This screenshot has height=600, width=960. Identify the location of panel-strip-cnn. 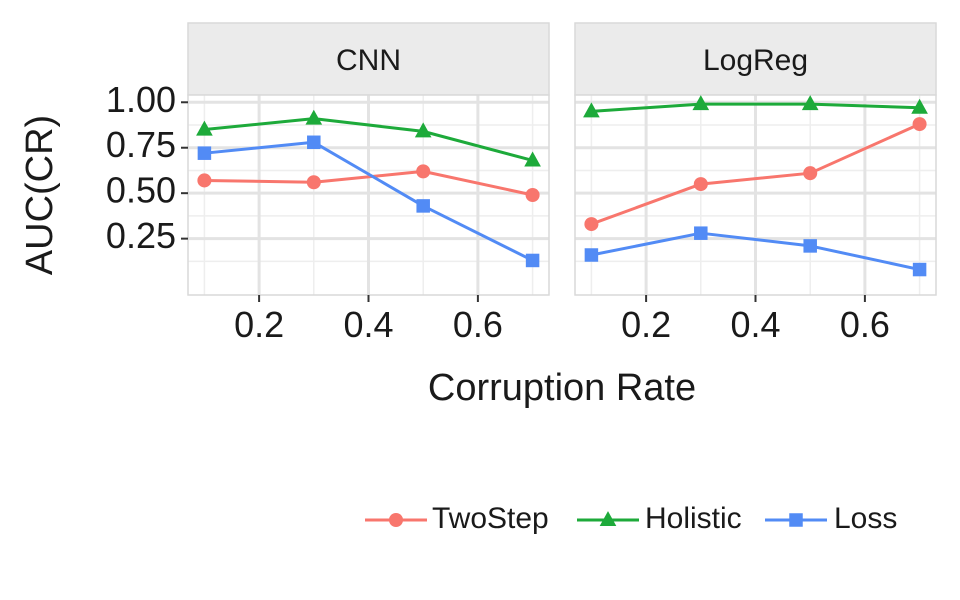
(368, 59).